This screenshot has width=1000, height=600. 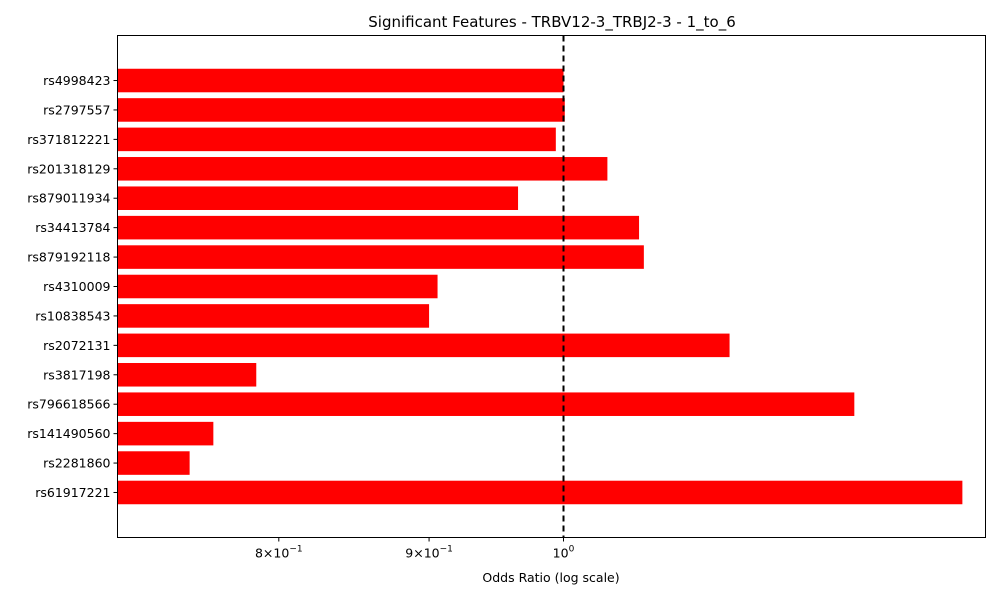 I want to click on y-tick-label: rs371812221, so click(x=68, y=139).